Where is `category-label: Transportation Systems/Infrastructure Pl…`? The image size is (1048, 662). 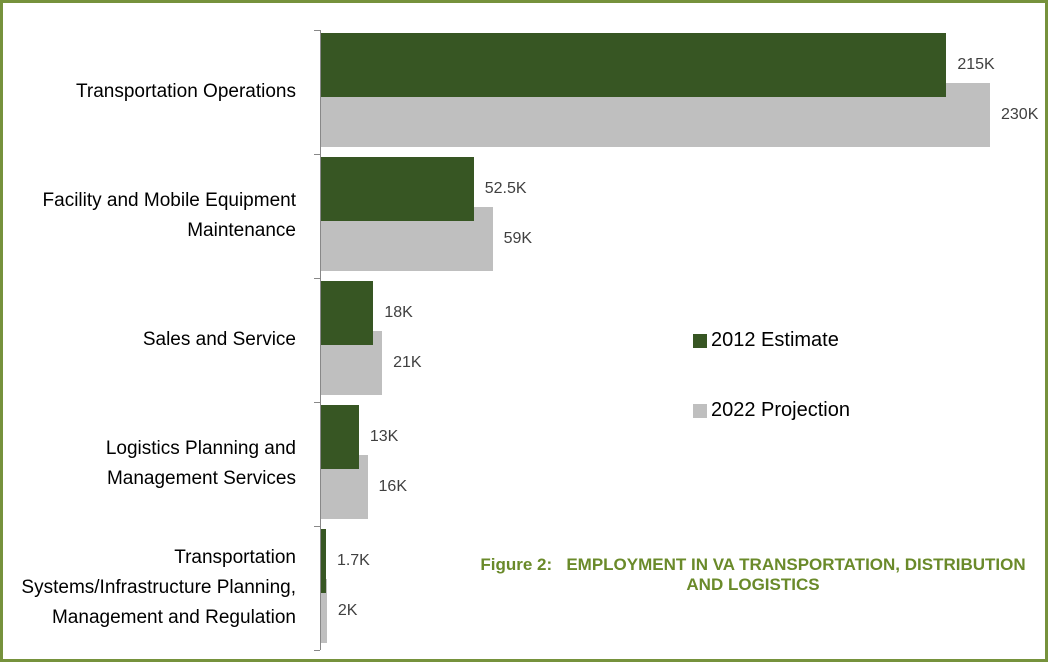
category-label: Transportation Systems/Infrastructure Pl… is located at coordinates (158, 587).